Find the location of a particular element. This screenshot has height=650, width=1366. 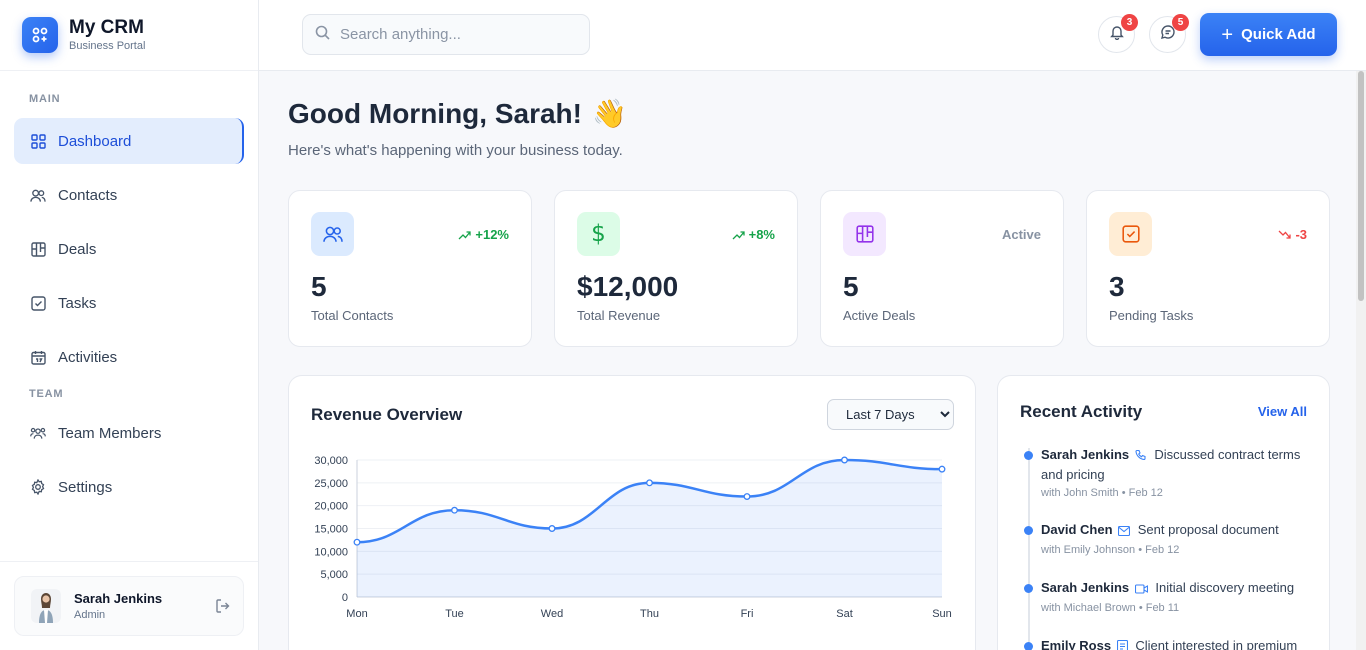

activity-text: Sent proposal document is located at coordinates (1208, 529).